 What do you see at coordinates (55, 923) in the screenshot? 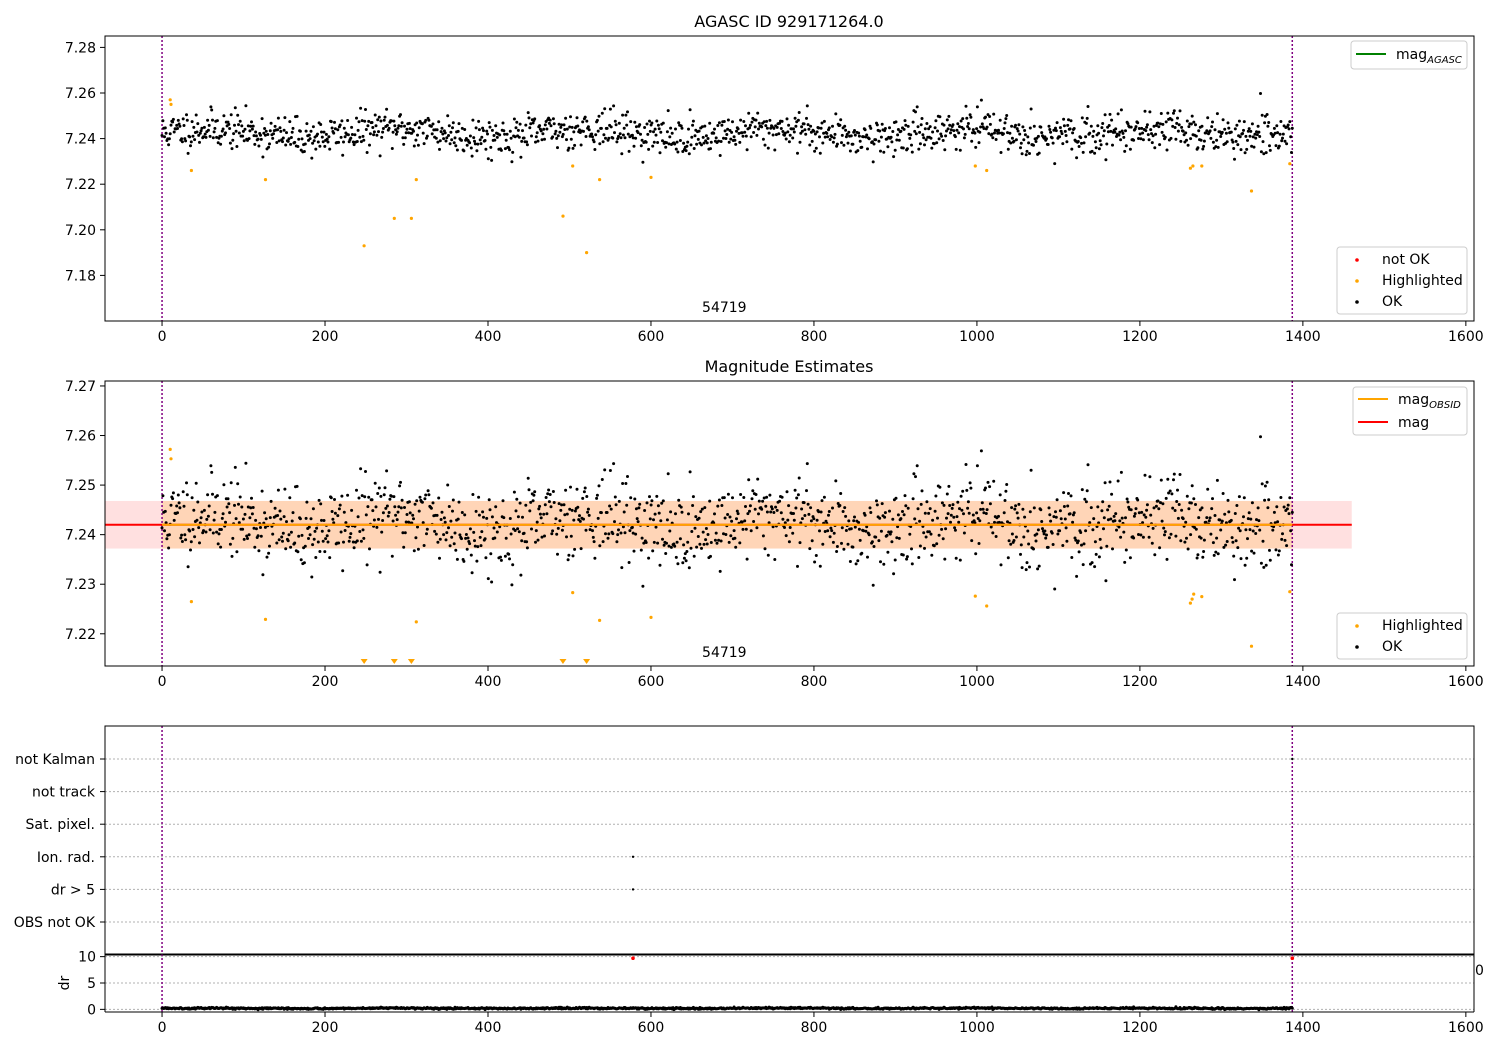
I see `flag-category-label: OBS not OK` at bounding box center [55, 923].